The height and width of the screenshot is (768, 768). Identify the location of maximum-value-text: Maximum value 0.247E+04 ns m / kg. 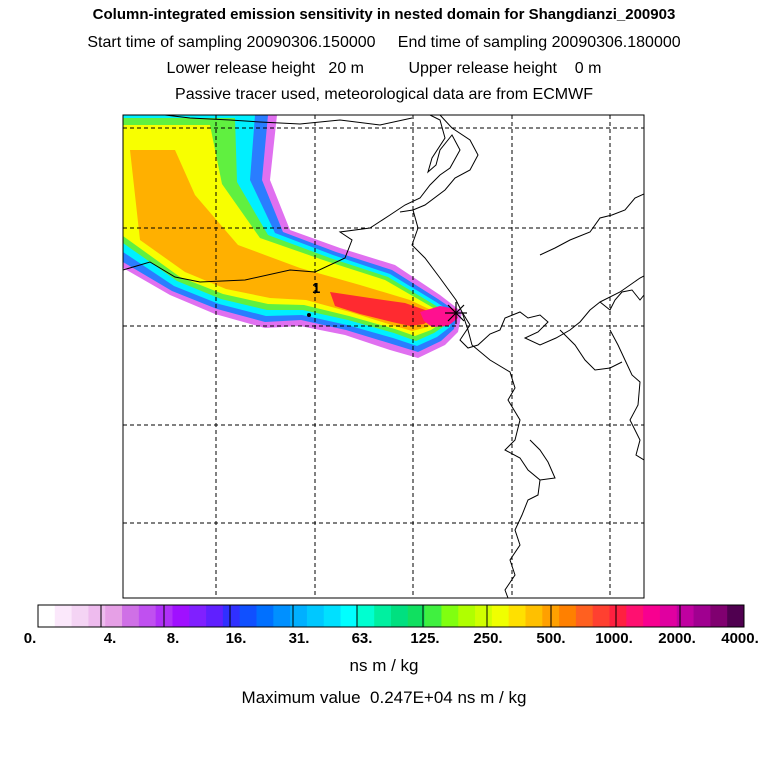
(384, 697).